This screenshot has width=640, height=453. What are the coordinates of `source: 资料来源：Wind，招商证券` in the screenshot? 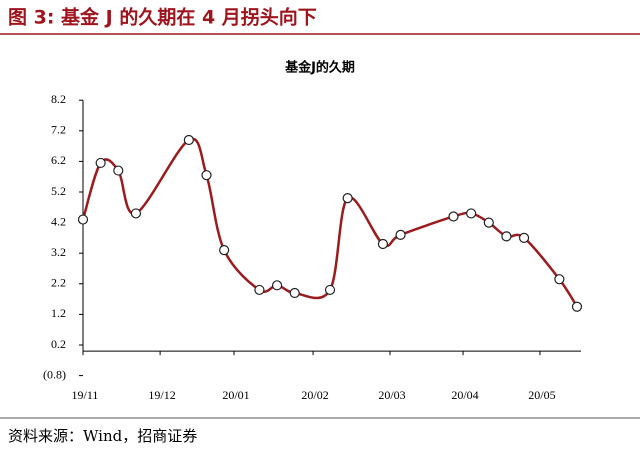 It's located at (102, 436).